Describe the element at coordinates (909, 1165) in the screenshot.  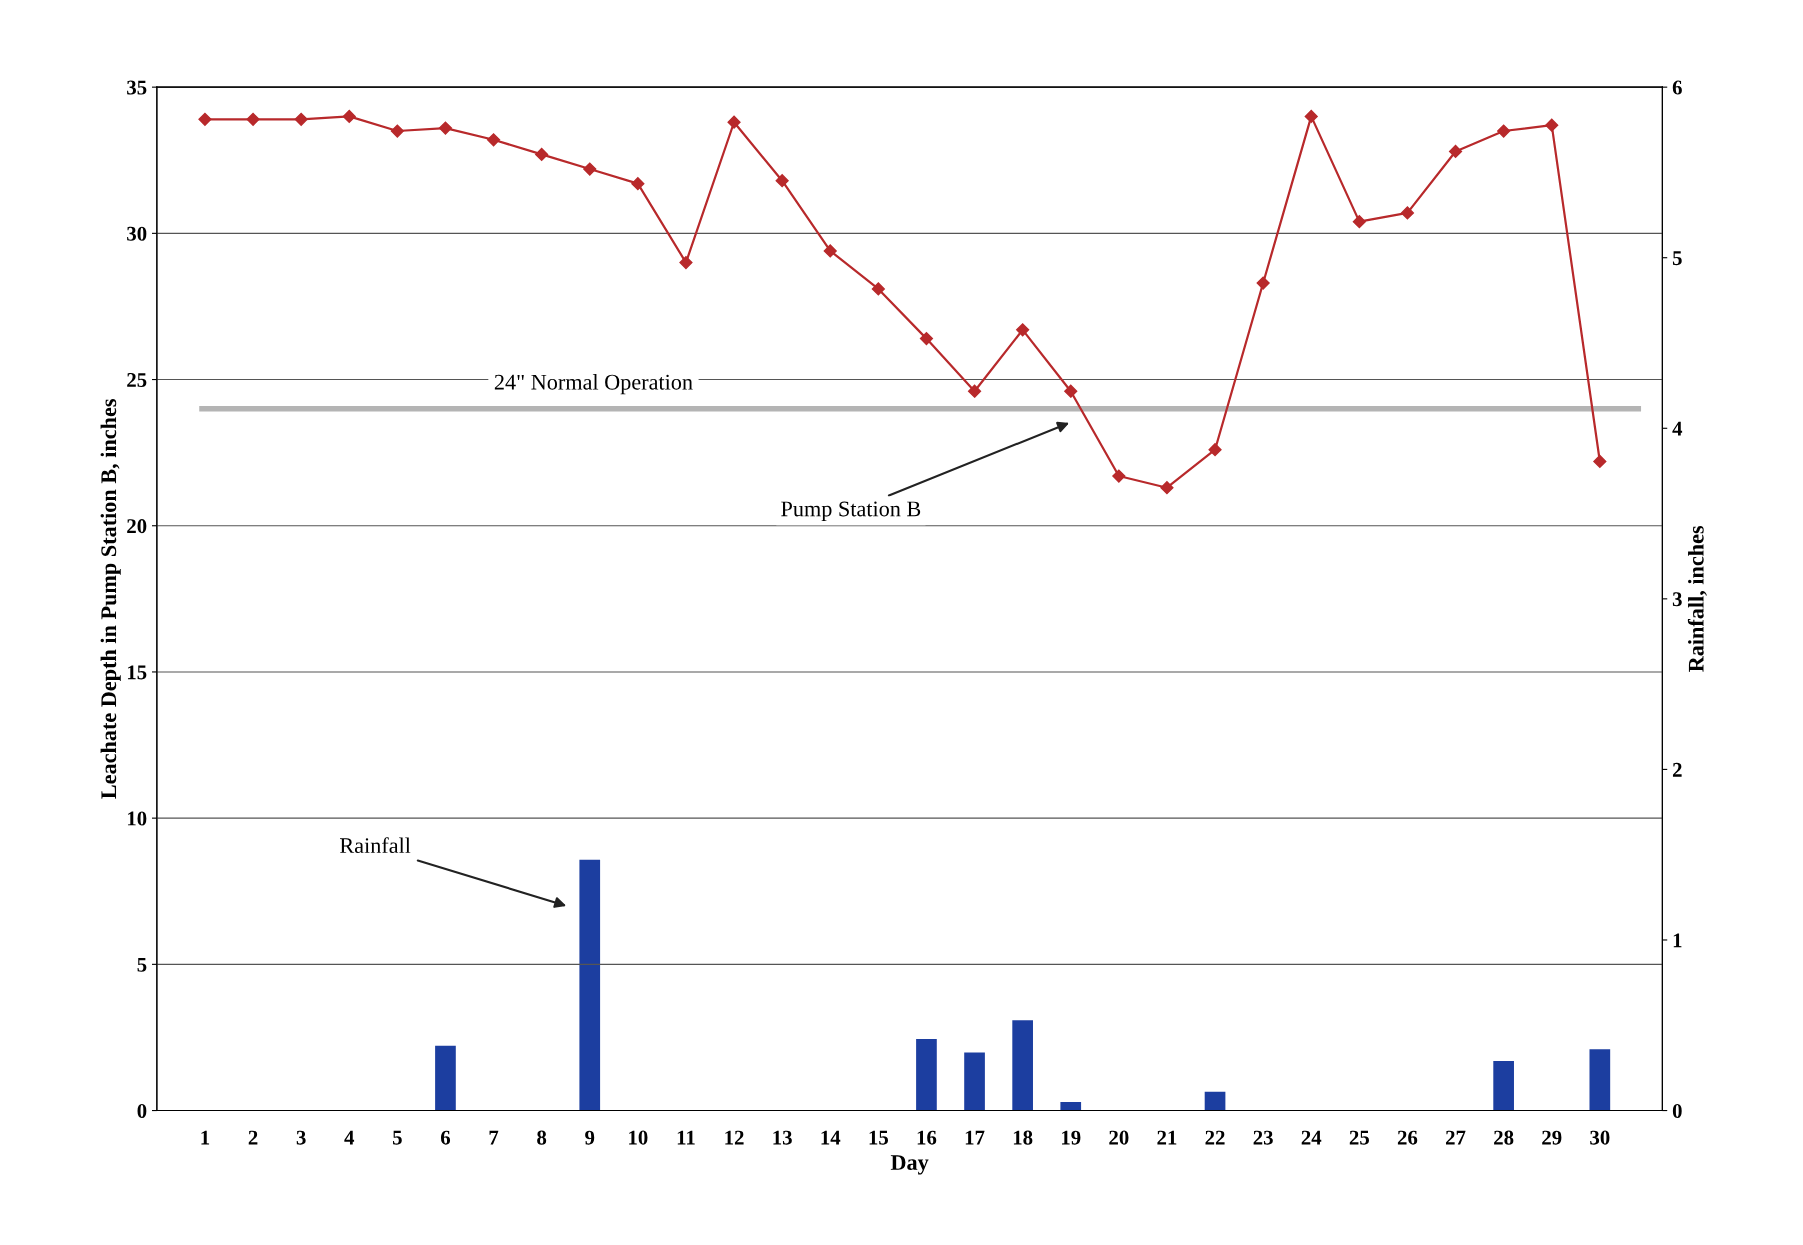
I see `x-axis-title: Day` at that location.